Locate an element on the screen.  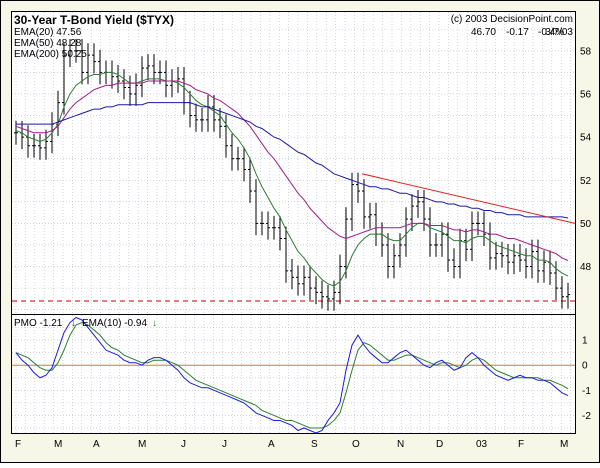
legend-ema50: EMA(50) 48.28 is located at coordinates (48, 43).